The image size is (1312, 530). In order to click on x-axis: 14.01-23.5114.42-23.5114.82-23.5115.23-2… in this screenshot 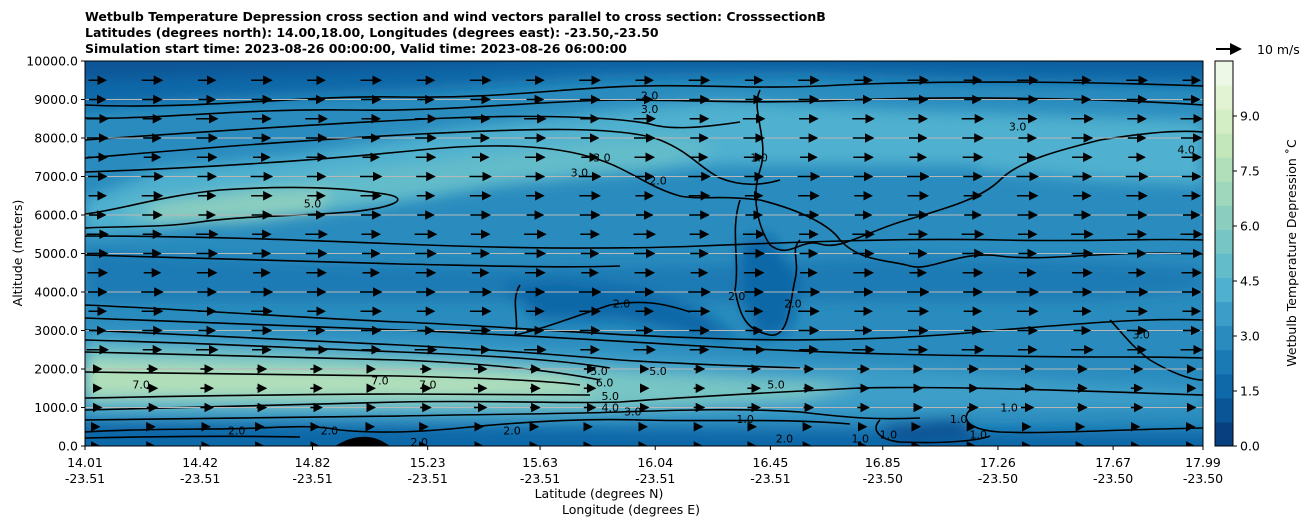, I will do `click(644, 466)`.